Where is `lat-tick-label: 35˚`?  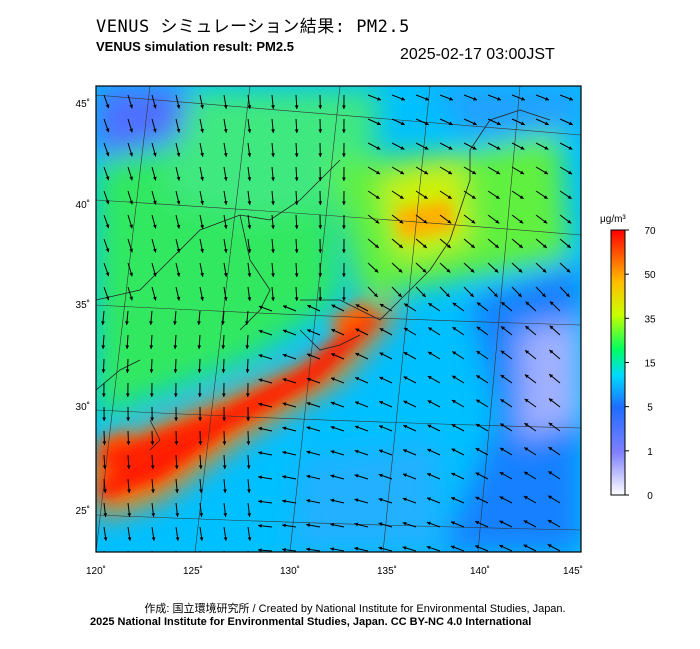
lat-tick-label: 35˚ is located at coordinates (83, 305).